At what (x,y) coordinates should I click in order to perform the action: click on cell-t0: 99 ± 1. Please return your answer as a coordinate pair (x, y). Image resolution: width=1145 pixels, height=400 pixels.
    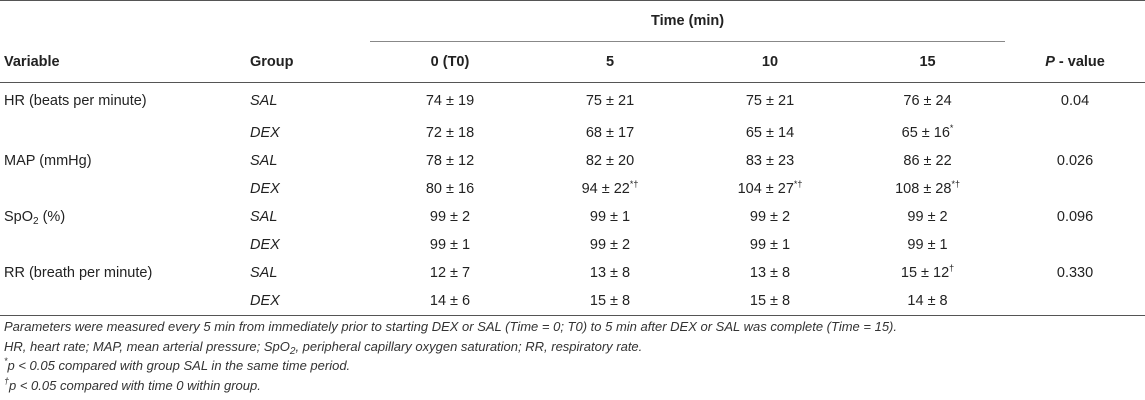
    Looking at the image, I should click on (450, 245).